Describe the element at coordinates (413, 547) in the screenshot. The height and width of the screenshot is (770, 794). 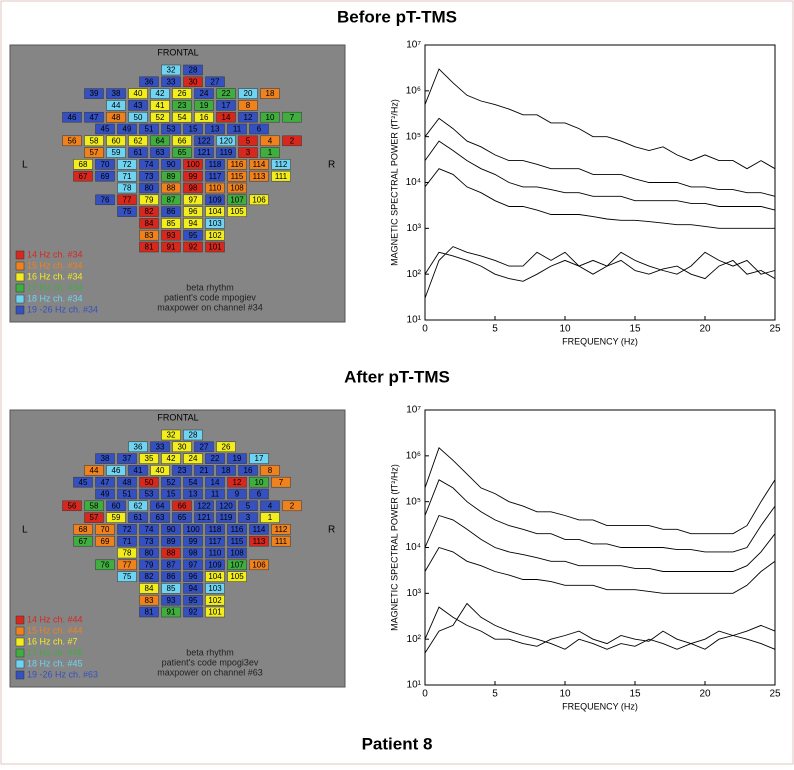
I see `y-tick-label: 10⁴` at that location.